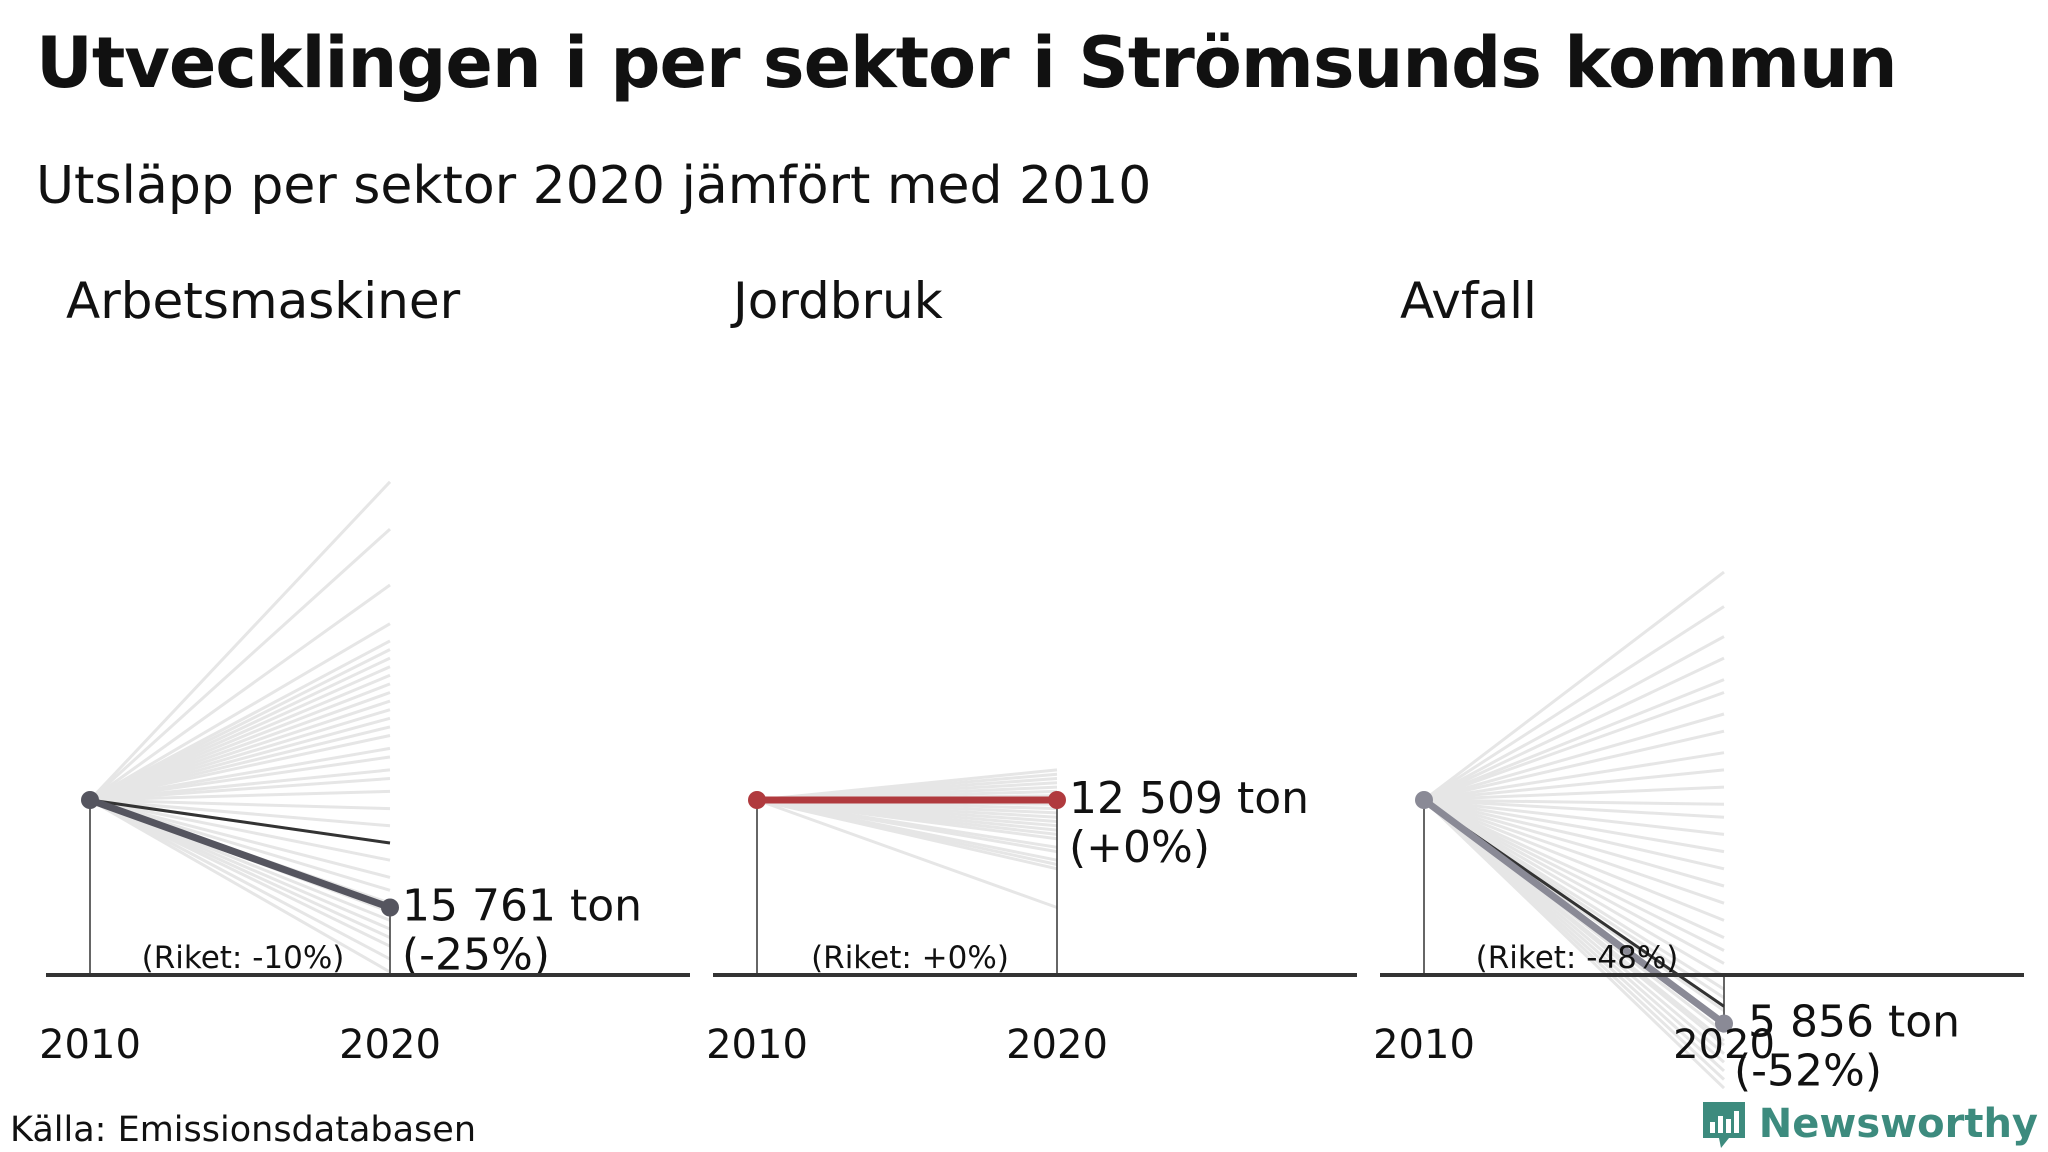 Image resolution: width=2048 pixels, height=1152 pixels. I want to click on brand-name: Newsworthy, so click(1898, 1124).